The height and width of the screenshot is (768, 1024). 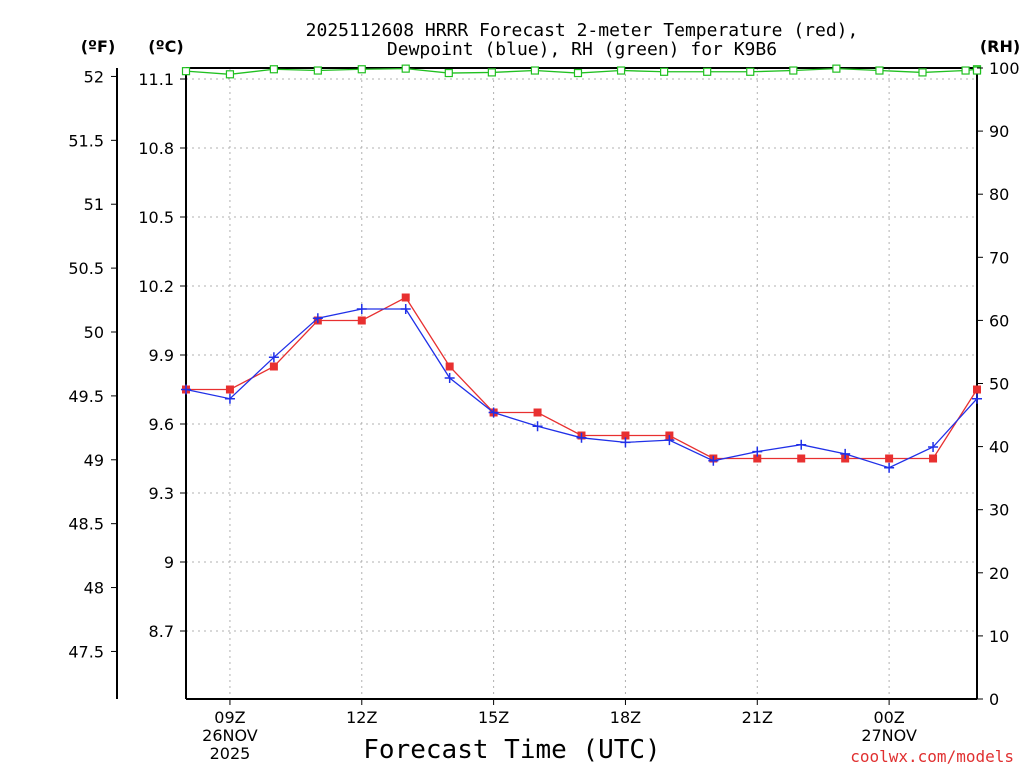 What do you see at coordinates (889, 735) in the screenshot?
I see `x-tick-label: 27NOV` at bounding box center [889, 735].